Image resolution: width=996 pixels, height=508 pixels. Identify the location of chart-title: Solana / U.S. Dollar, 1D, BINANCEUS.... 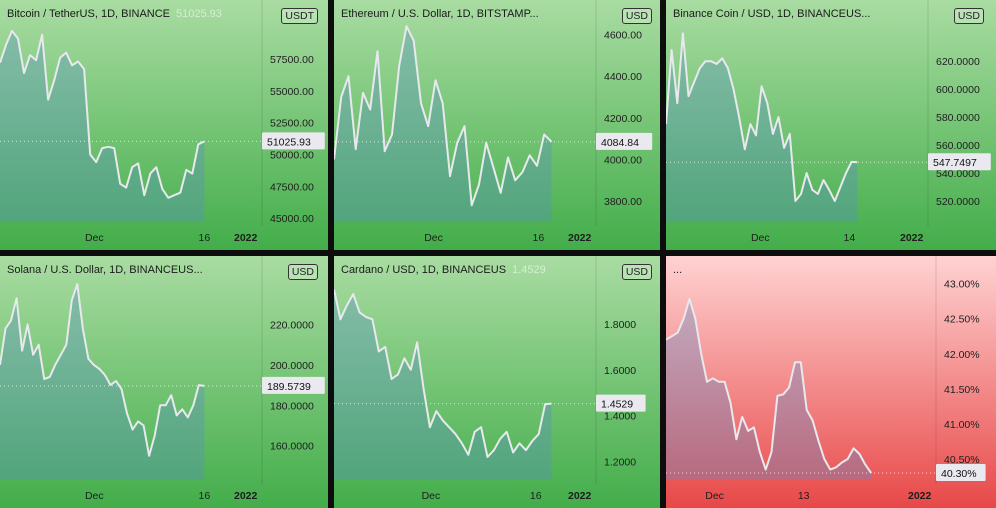
(105, 270).